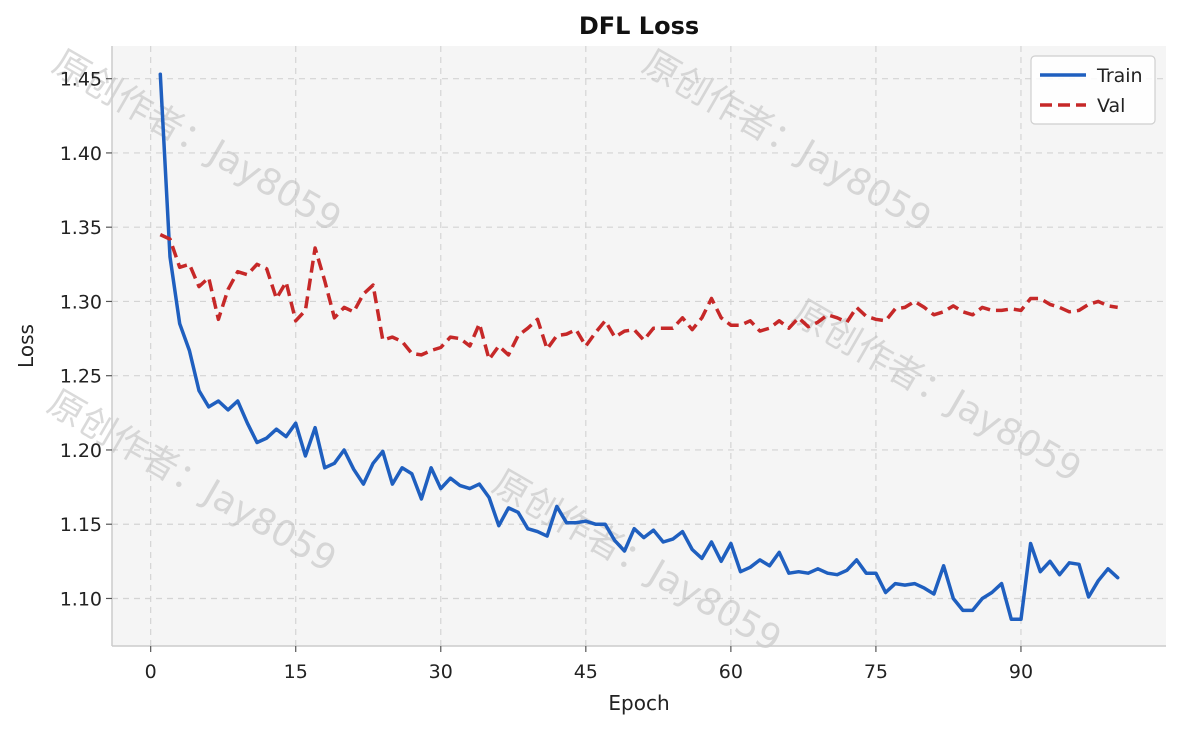 The width and height of the screenshot is (1181, 730). I want to click on series-line-val, so click(638, 297).